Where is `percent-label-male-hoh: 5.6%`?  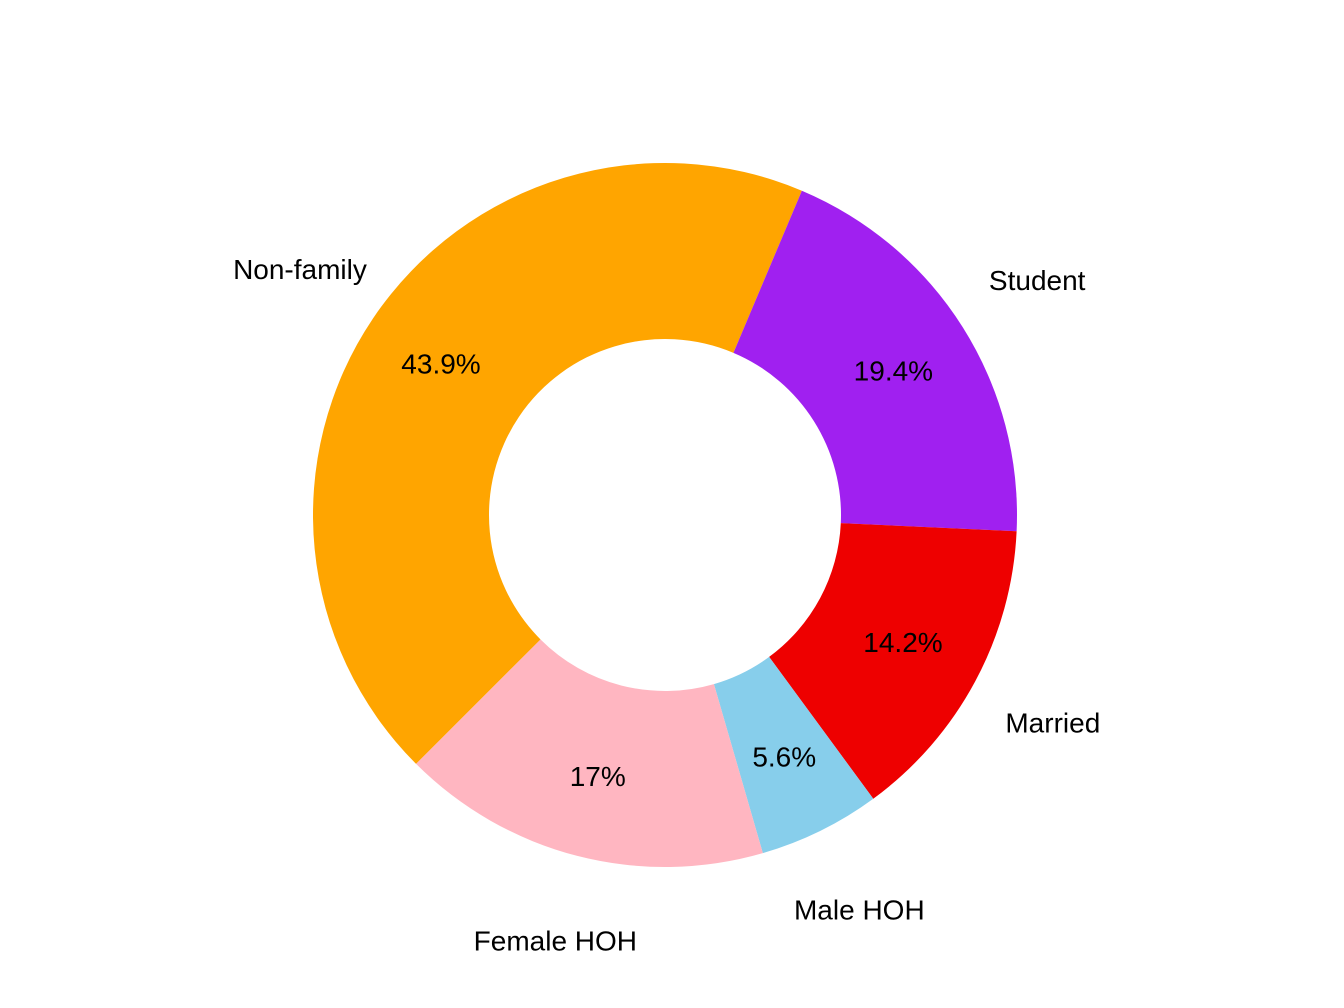 percent-label-male-hoh: 5.6% is located at coordinates (784, 757).